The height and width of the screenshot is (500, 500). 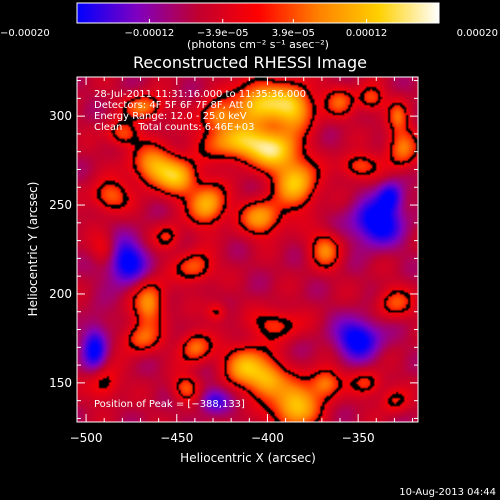 What do you see at coordinates (477, 33) in the screenshot?
I see `colorbar-tick-label: 0.00020` at bounding box center [477, 33].